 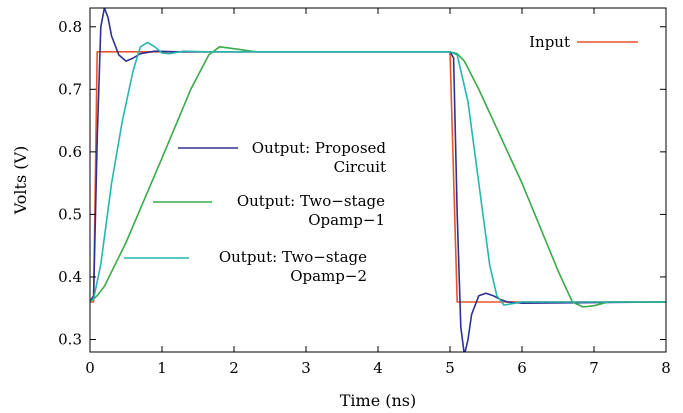 What do you see at coordinates (666, 368) in the screenshot?
I see `x-tick-label: 8` at bounding box center [666, 368].